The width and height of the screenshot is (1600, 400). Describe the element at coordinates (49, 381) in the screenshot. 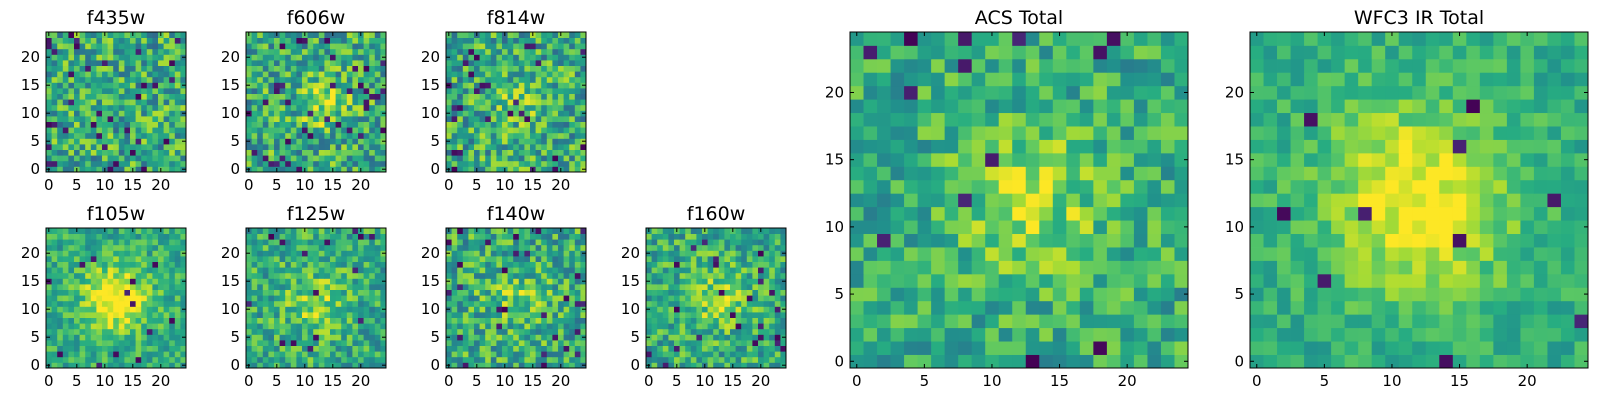

I see `x-tick-label: 0` at that location.